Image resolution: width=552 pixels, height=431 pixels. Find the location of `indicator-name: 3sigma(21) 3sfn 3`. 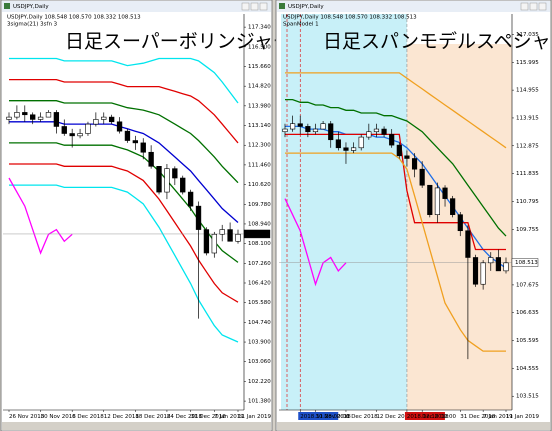

indicator-name: 3sigma(21) 3sfn 3 is located at coordinates (32, 25).